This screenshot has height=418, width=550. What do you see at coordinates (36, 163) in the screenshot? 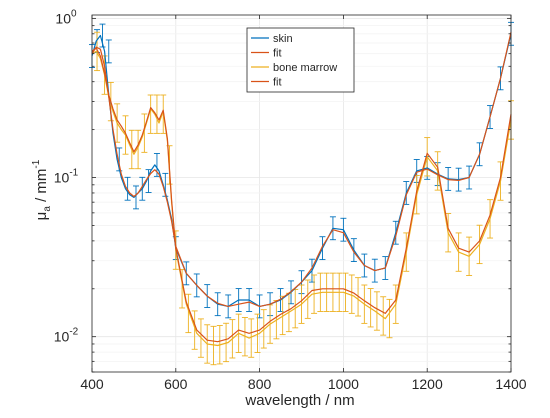
I see `y-axis-superscript: -1` at bounding box center [36, 163].